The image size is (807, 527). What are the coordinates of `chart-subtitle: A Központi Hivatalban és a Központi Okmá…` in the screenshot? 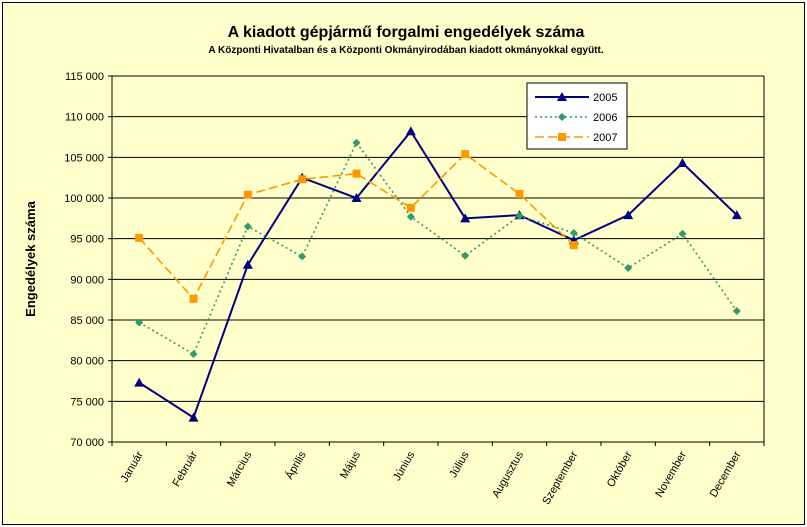 It's located at (405, 50).